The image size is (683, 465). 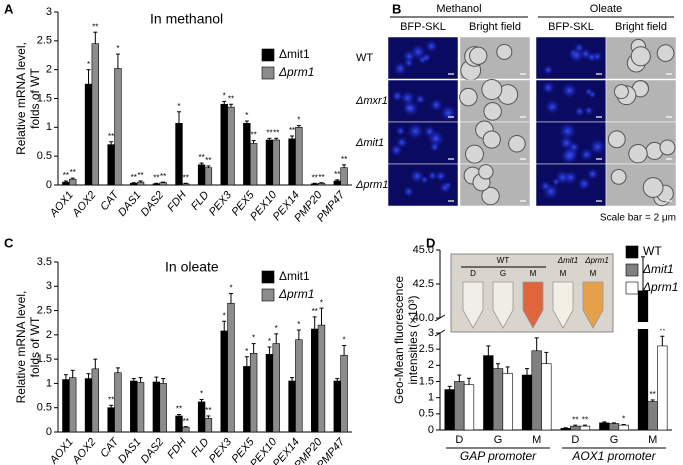 What do you see at coordinates (35, 346) in the screenshot?
I see `y-axis-label: folds of WT` at bounding box center [35, 346].